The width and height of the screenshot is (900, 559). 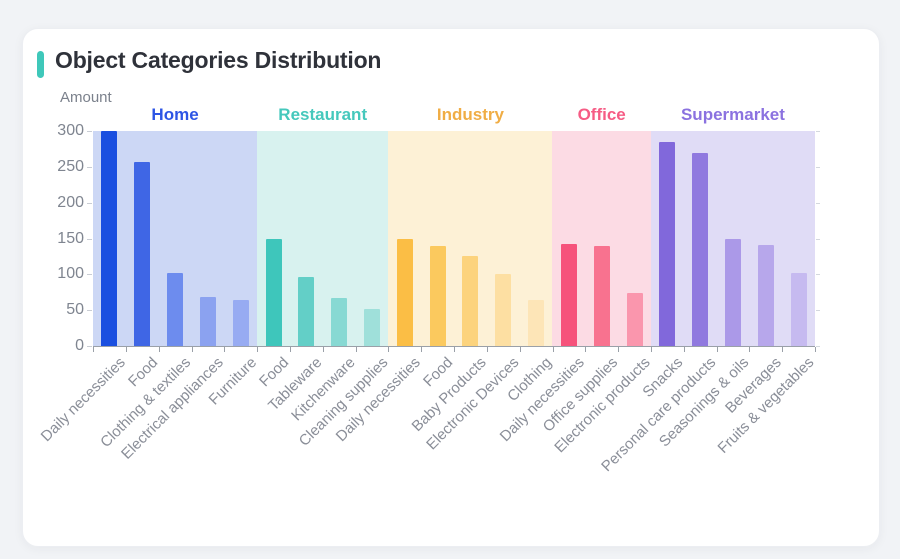 What do you see at coordinates (75, 310) in the screenshot?
I see `y-tick-label: 50` at bounding box center [75, 310].